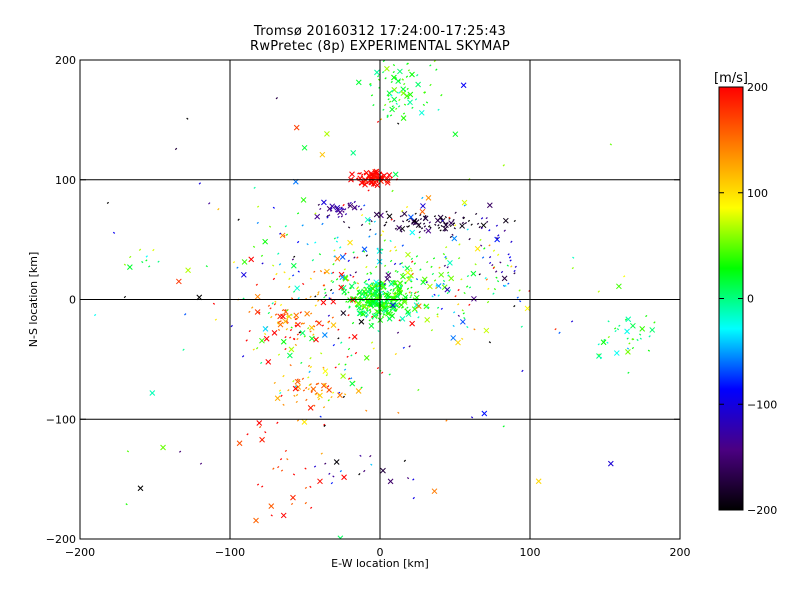  Describe the element at coordinates (680, 552) in the screenshot. I see `x-tick-label: 200` at that location.